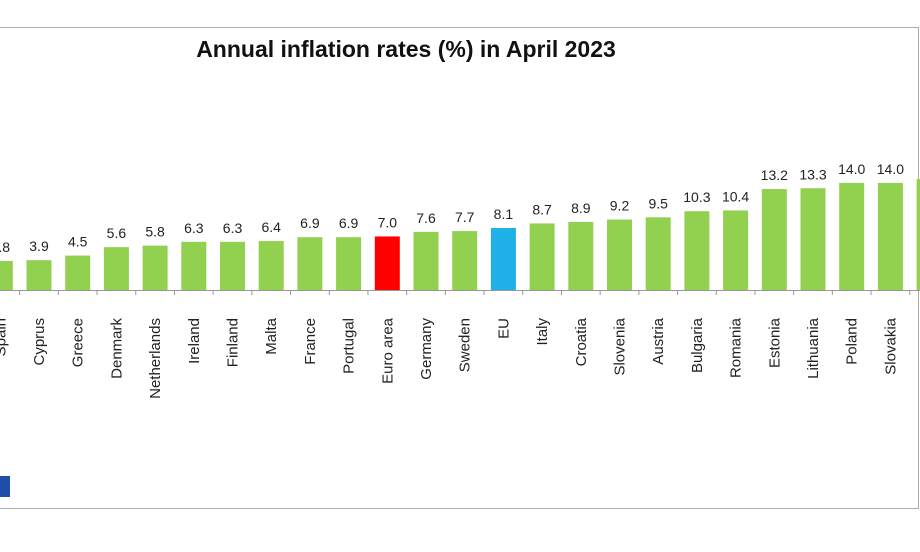  I want to click on data-label: 13.2, so click(774, 175).